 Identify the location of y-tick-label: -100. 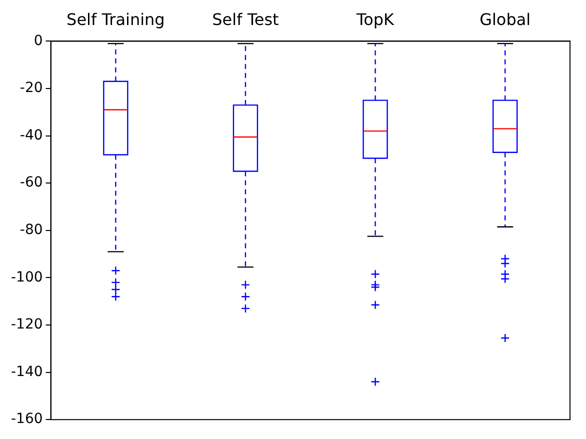
(26, 277).